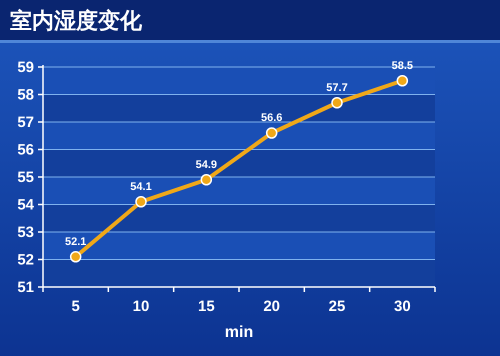  Describe the element at coordinates (25, 177) in the screenshot. I see `y-tick-label: 55` at that location.